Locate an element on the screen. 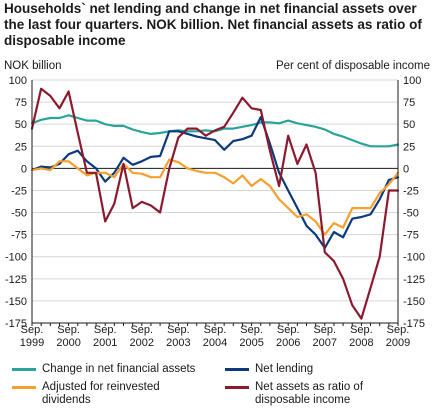  x-tick-label-year: 2003 is located at coordinates (178, 343).